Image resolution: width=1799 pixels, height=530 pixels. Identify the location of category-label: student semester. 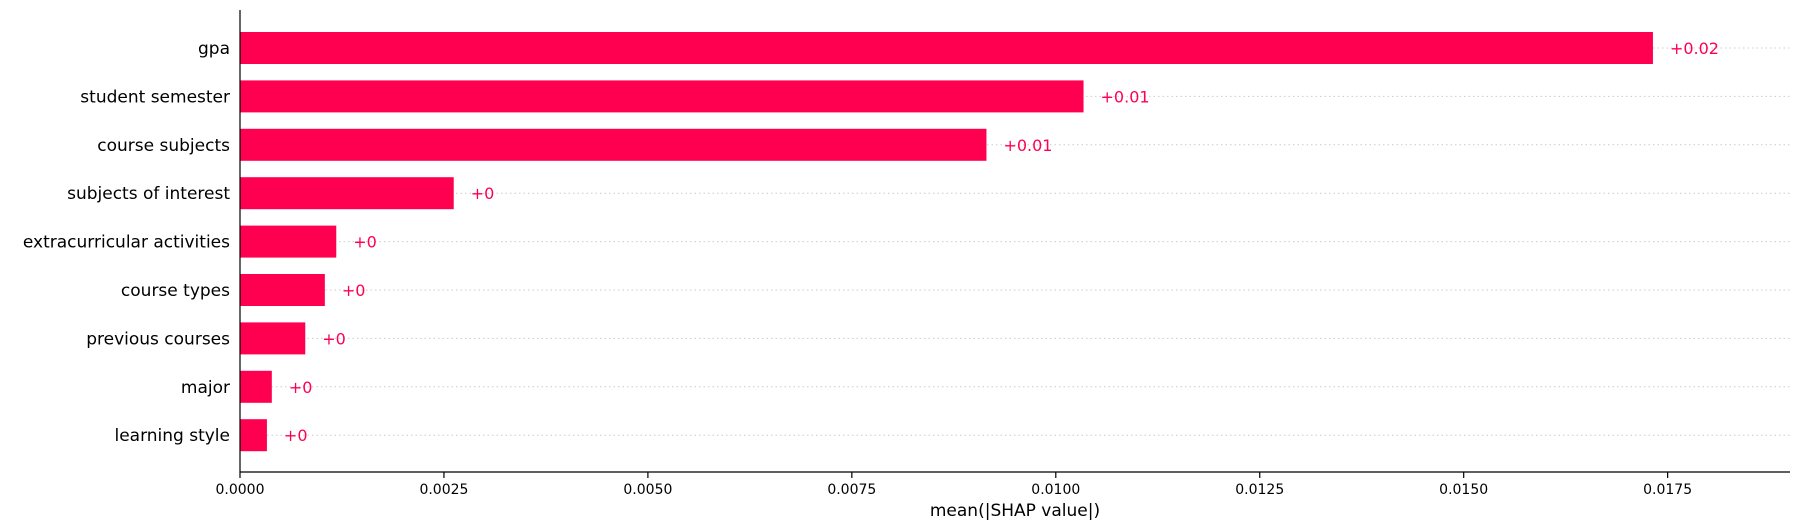
(155, 97).